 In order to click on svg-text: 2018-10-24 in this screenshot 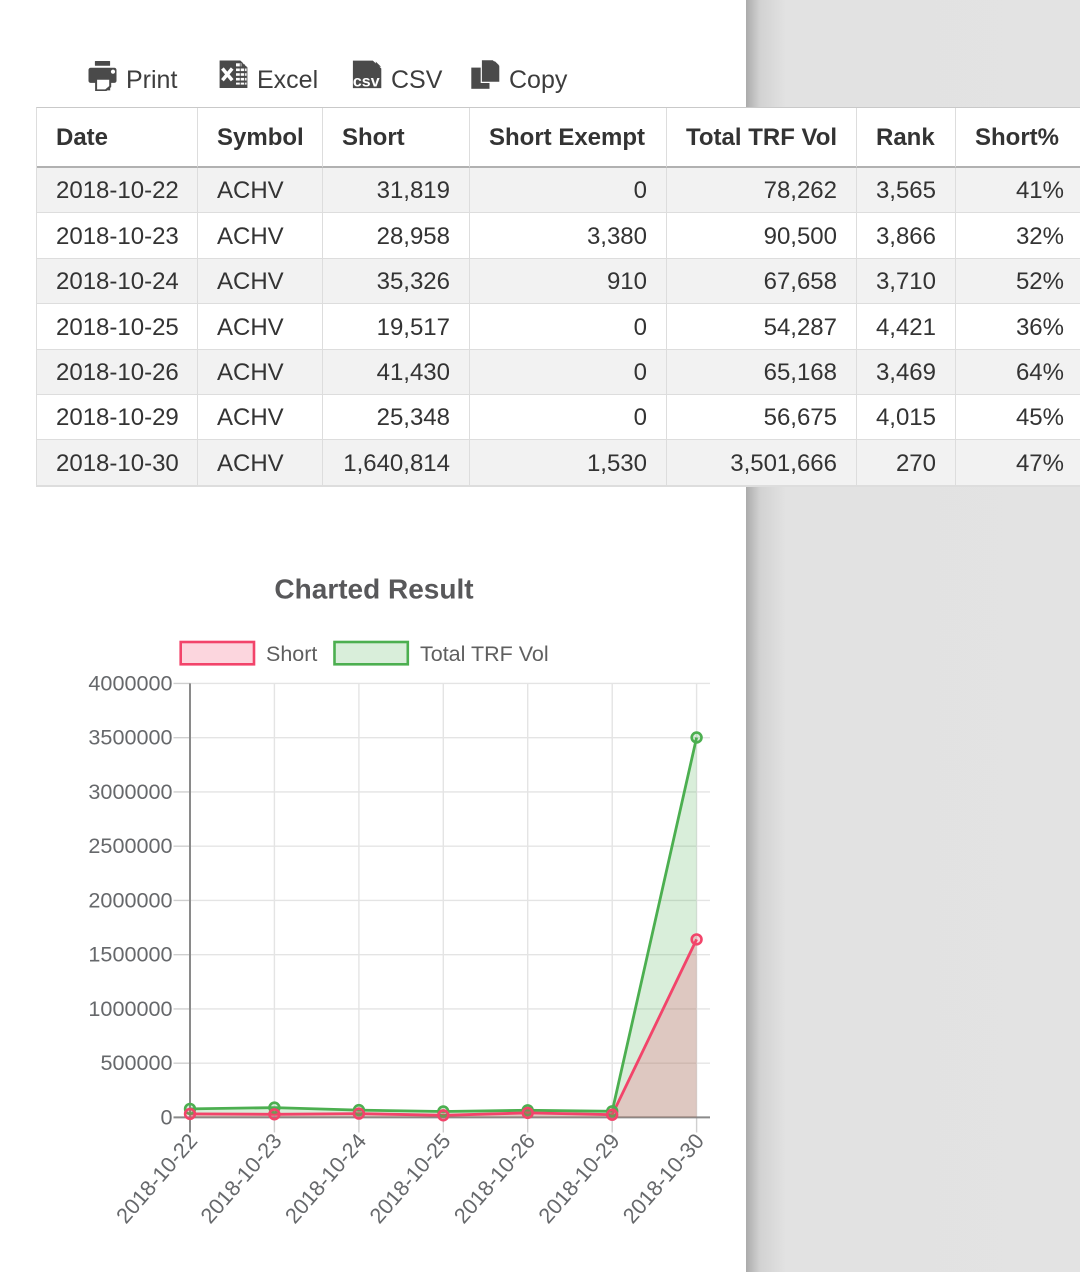, I will do `click(325, 1178)`.